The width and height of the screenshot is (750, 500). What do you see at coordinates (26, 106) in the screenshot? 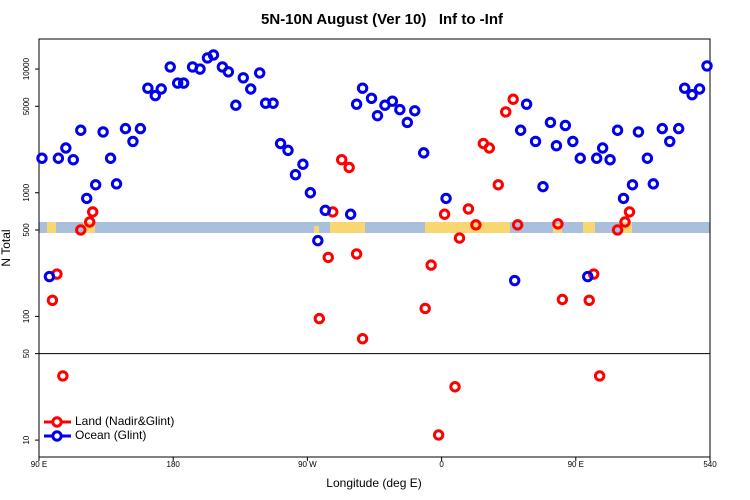
I see `y-tick-label: 5000` at bounding box center [26, 106].